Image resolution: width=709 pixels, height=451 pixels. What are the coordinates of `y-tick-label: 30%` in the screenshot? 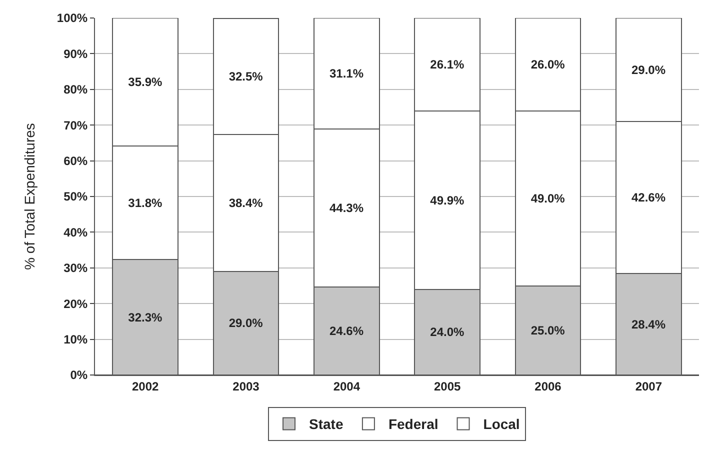 It's located at (76, 268).